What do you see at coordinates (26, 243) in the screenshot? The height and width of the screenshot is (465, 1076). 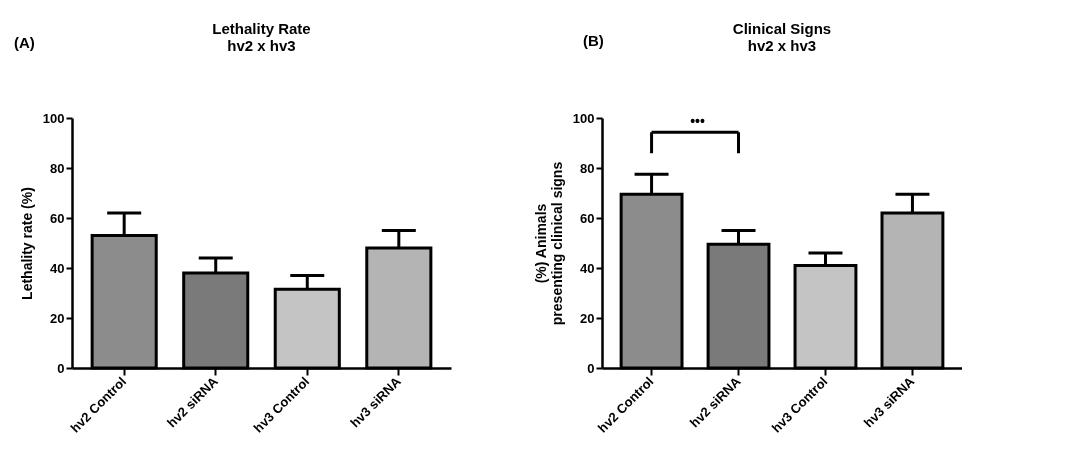 I see `y-axis-title: Lethality rate (%)` at bounding box center [26, 243].